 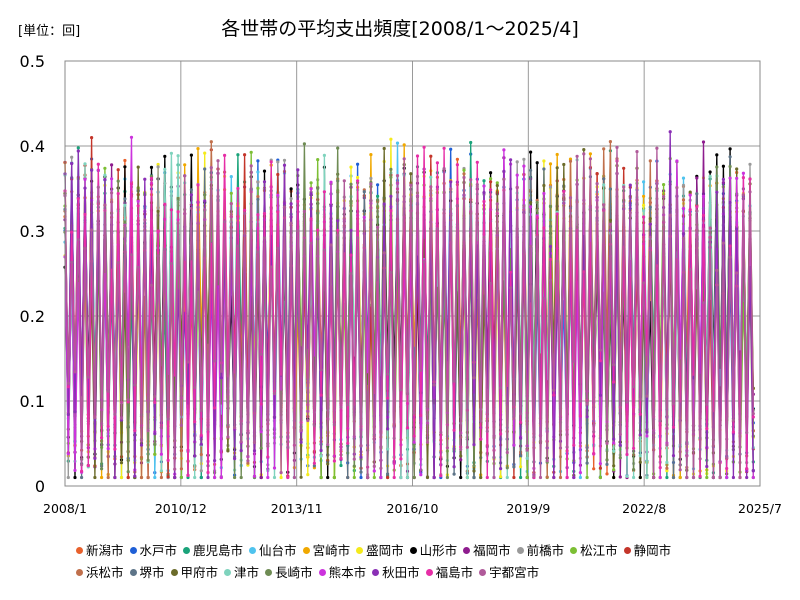 What do you see at coordinates (49, 31) in the screenshot?
I see `unit-label: [単位：回]` at bounding box center [49, 31].